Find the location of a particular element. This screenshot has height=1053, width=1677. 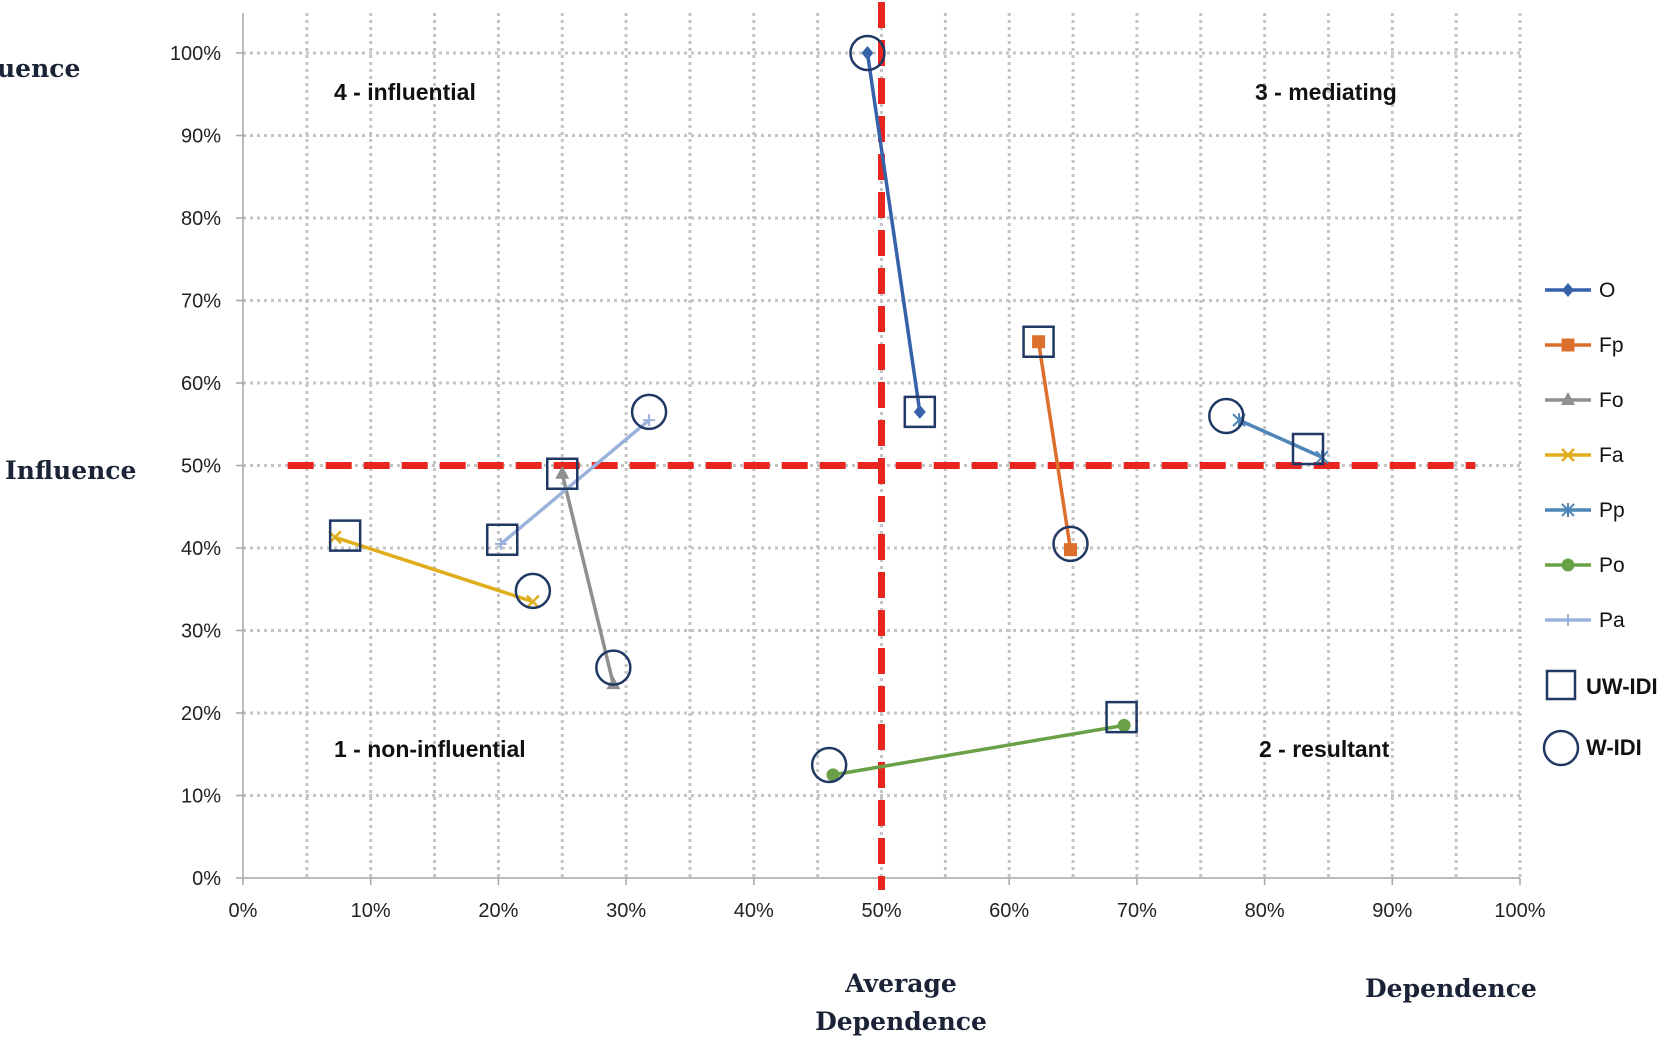

x-tick-label: 40% is located at coordinates (754, 911).